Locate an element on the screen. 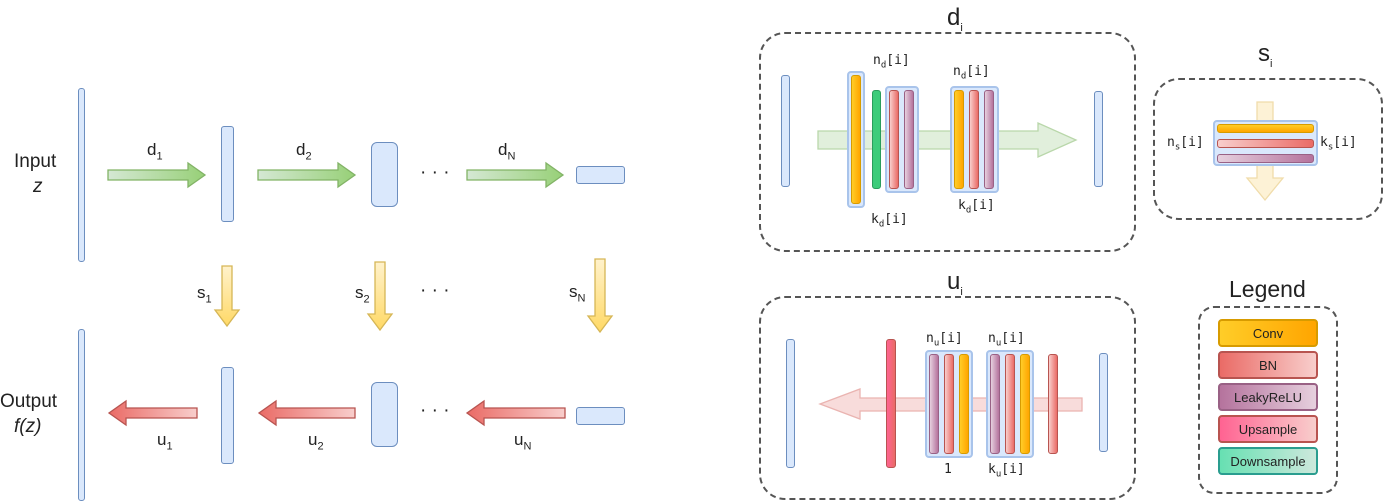 The image size is (1386, 503). ellipsis-top: · · · is located at coordinates (435, 172).